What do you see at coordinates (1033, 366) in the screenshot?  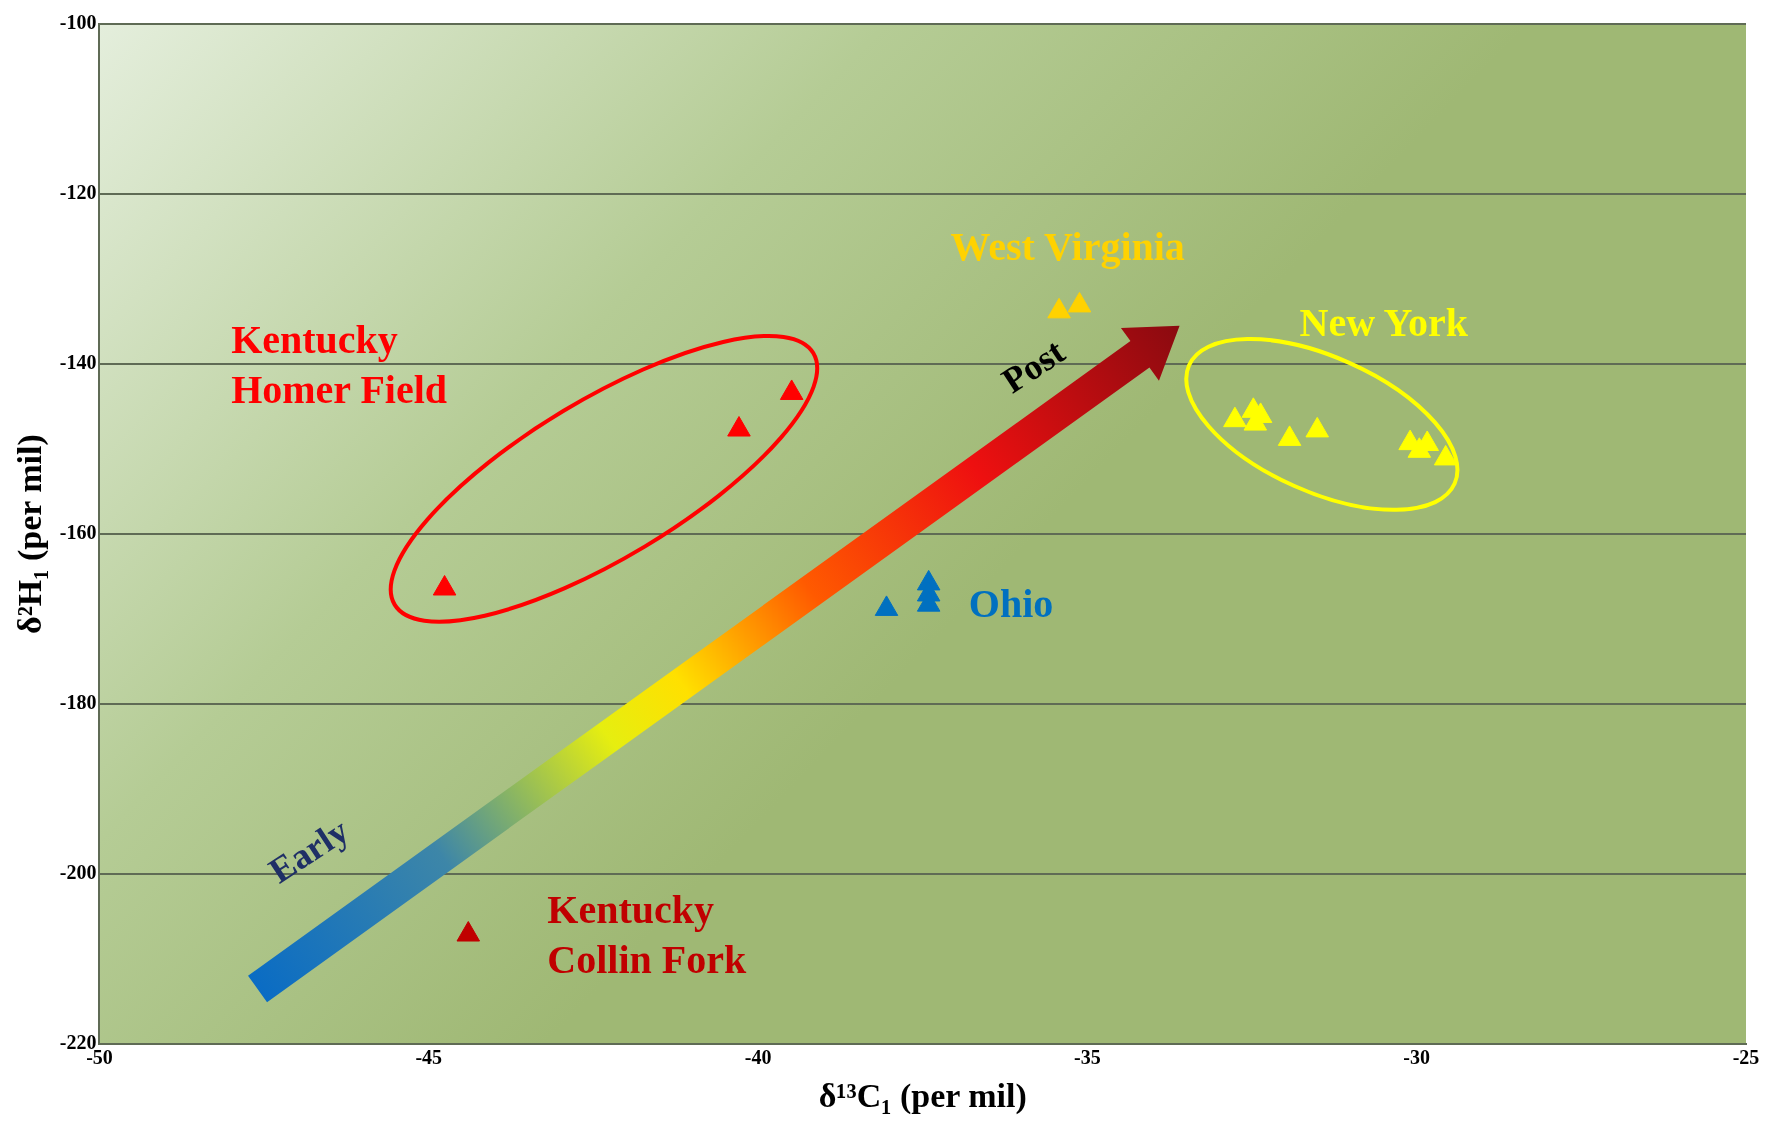 I see `annotation: Post` at bounding box center [1033, 366].